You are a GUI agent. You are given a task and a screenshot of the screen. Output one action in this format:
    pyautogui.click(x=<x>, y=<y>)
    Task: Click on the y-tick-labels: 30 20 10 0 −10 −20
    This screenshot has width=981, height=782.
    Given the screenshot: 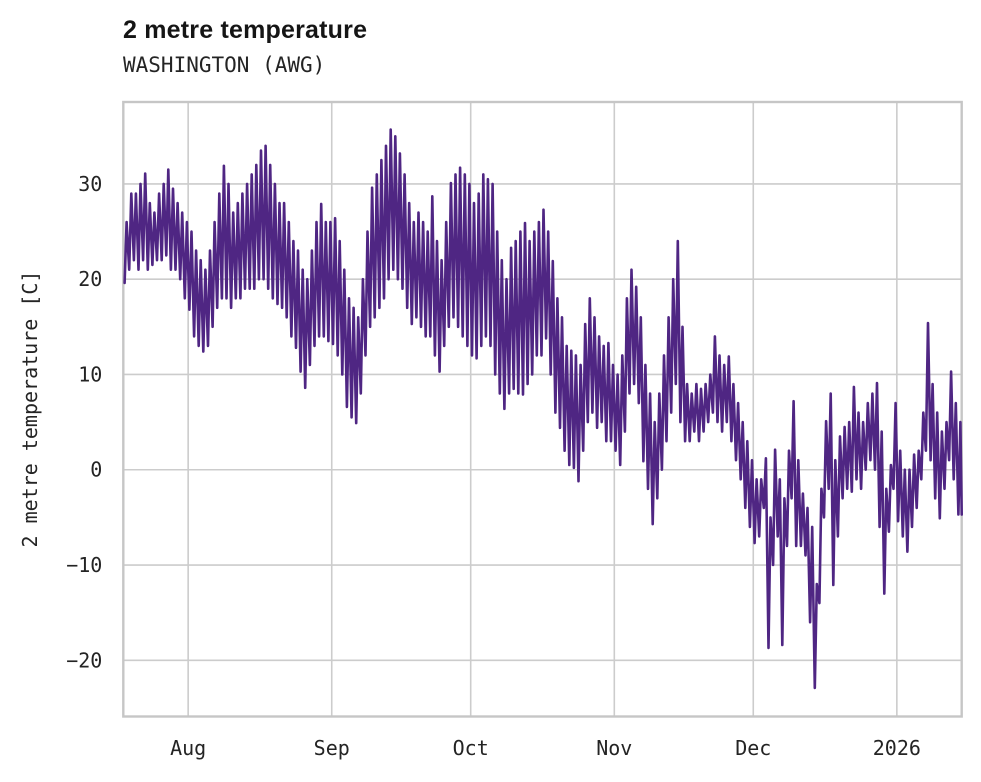 What is the action you would take?
    pyautogui.click(x=84, y=422)
    